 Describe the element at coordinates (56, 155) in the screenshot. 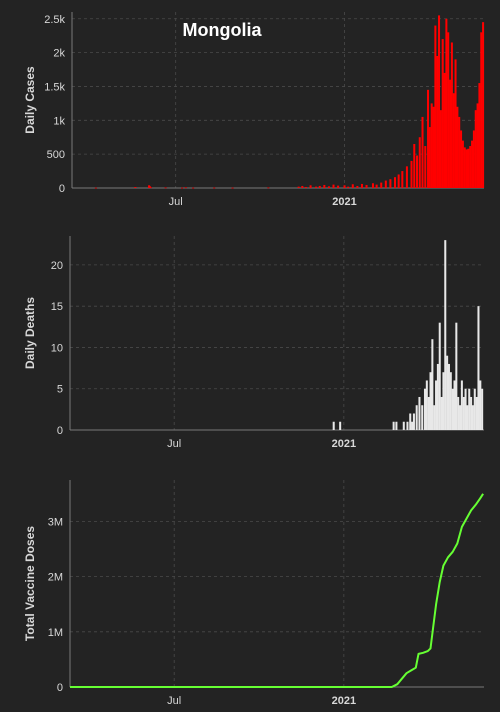

I see `y-tick-label: 500` at that location.